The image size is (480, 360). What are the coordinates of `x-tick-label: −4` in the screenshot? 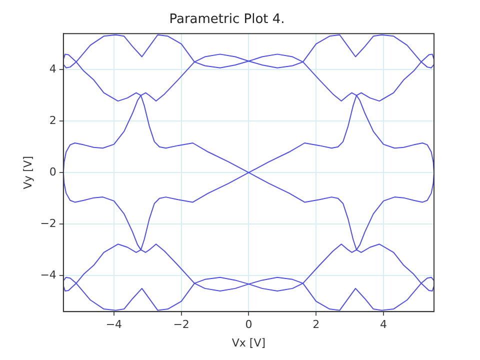 It's located at (114, 325).